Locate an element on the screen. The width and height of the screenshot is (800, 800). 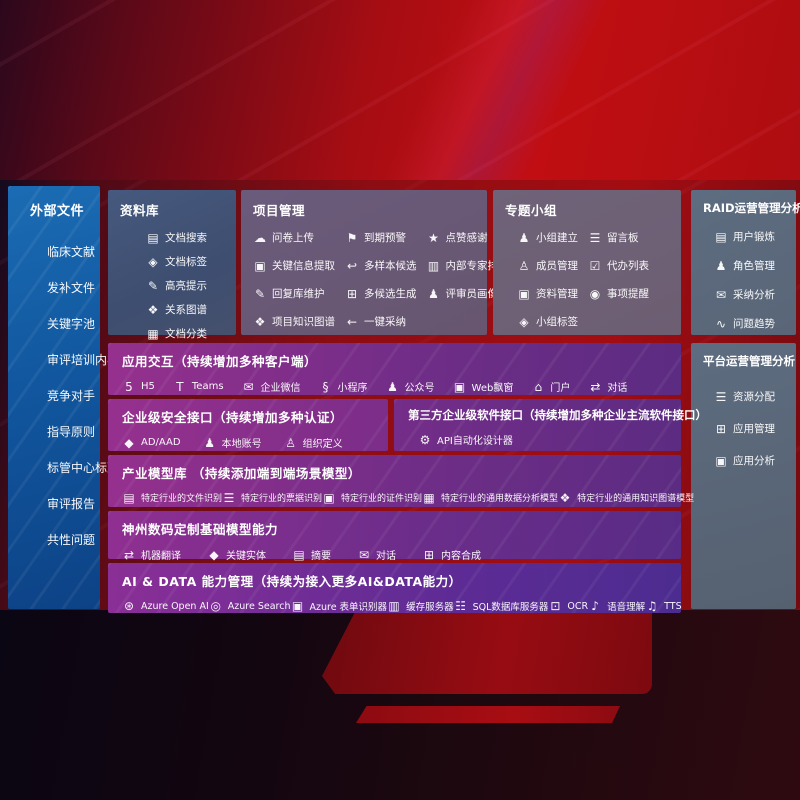
ai-service-item: ◎ Azure Search is located at coordinates (250, 606).